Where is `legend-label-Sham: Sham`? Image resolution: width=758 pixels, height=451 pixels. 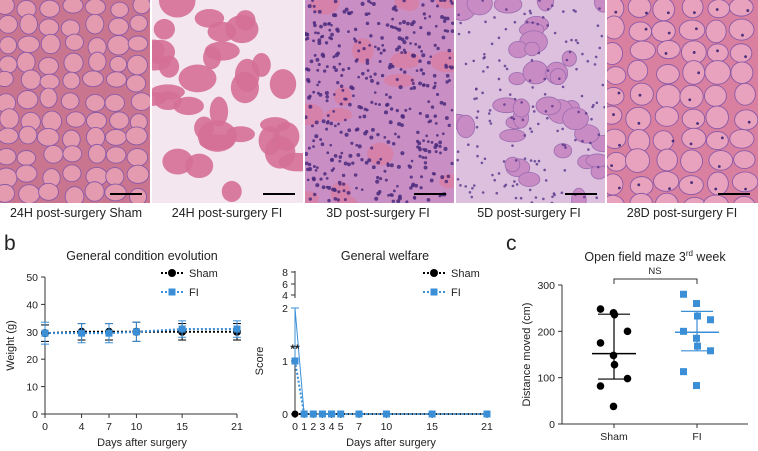
legend-label-Sham: Sham is located at coordinates (465, 274).